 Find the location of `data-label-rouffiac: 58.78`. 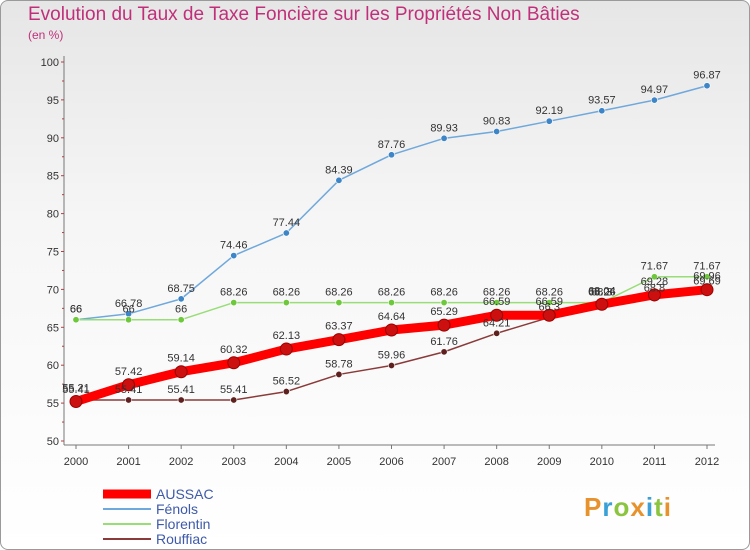

data-label-rouffiac: 58.78 is located at coordinates (339, 364).